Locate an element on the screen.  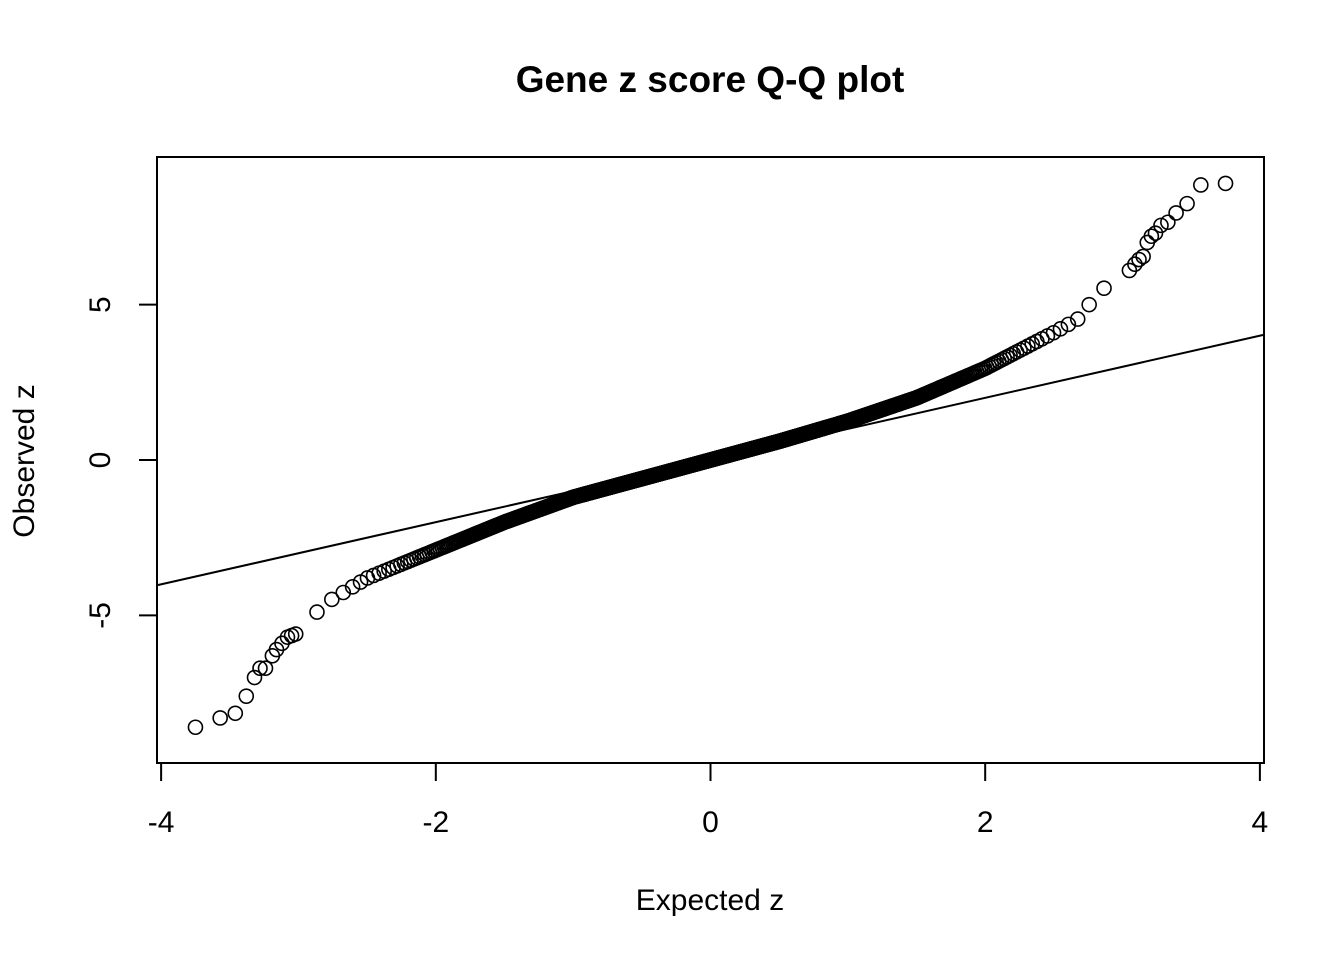
y-tick-label: 5 is located at coordinates (100, 304).